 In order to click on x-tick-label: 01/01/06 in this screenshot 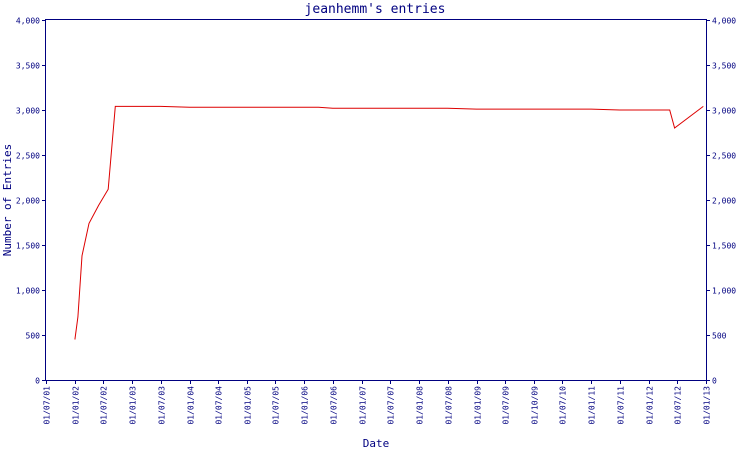, I will do `click(305, 405)`.